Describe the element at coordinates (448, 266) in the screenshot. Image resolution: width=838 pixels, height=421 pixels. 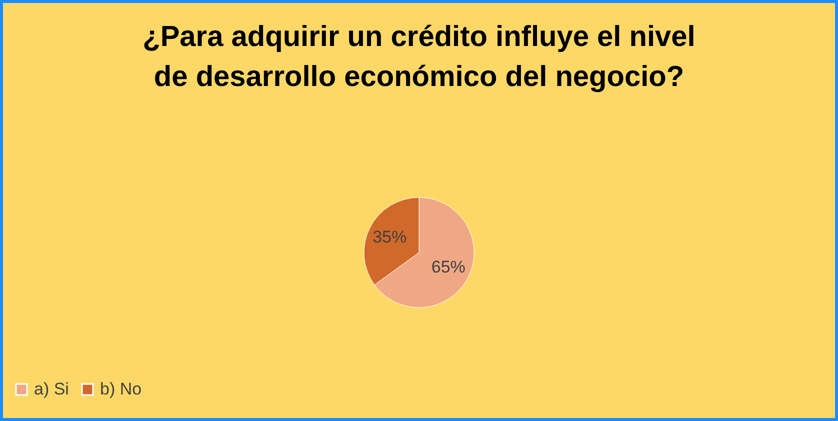
I see `data-label: 65%` at that location.